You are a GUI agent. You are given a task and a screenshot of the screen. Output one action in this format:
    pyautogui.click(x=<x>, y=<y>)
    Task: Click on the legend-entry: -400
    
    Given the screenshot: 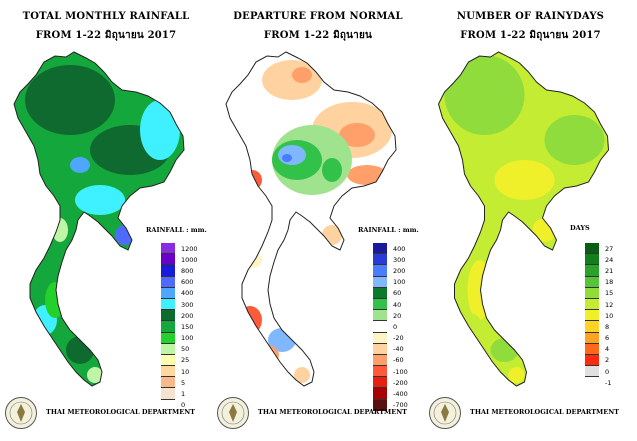 What is the action you would take?
    pyautogui.click(x=396, y=394)
    